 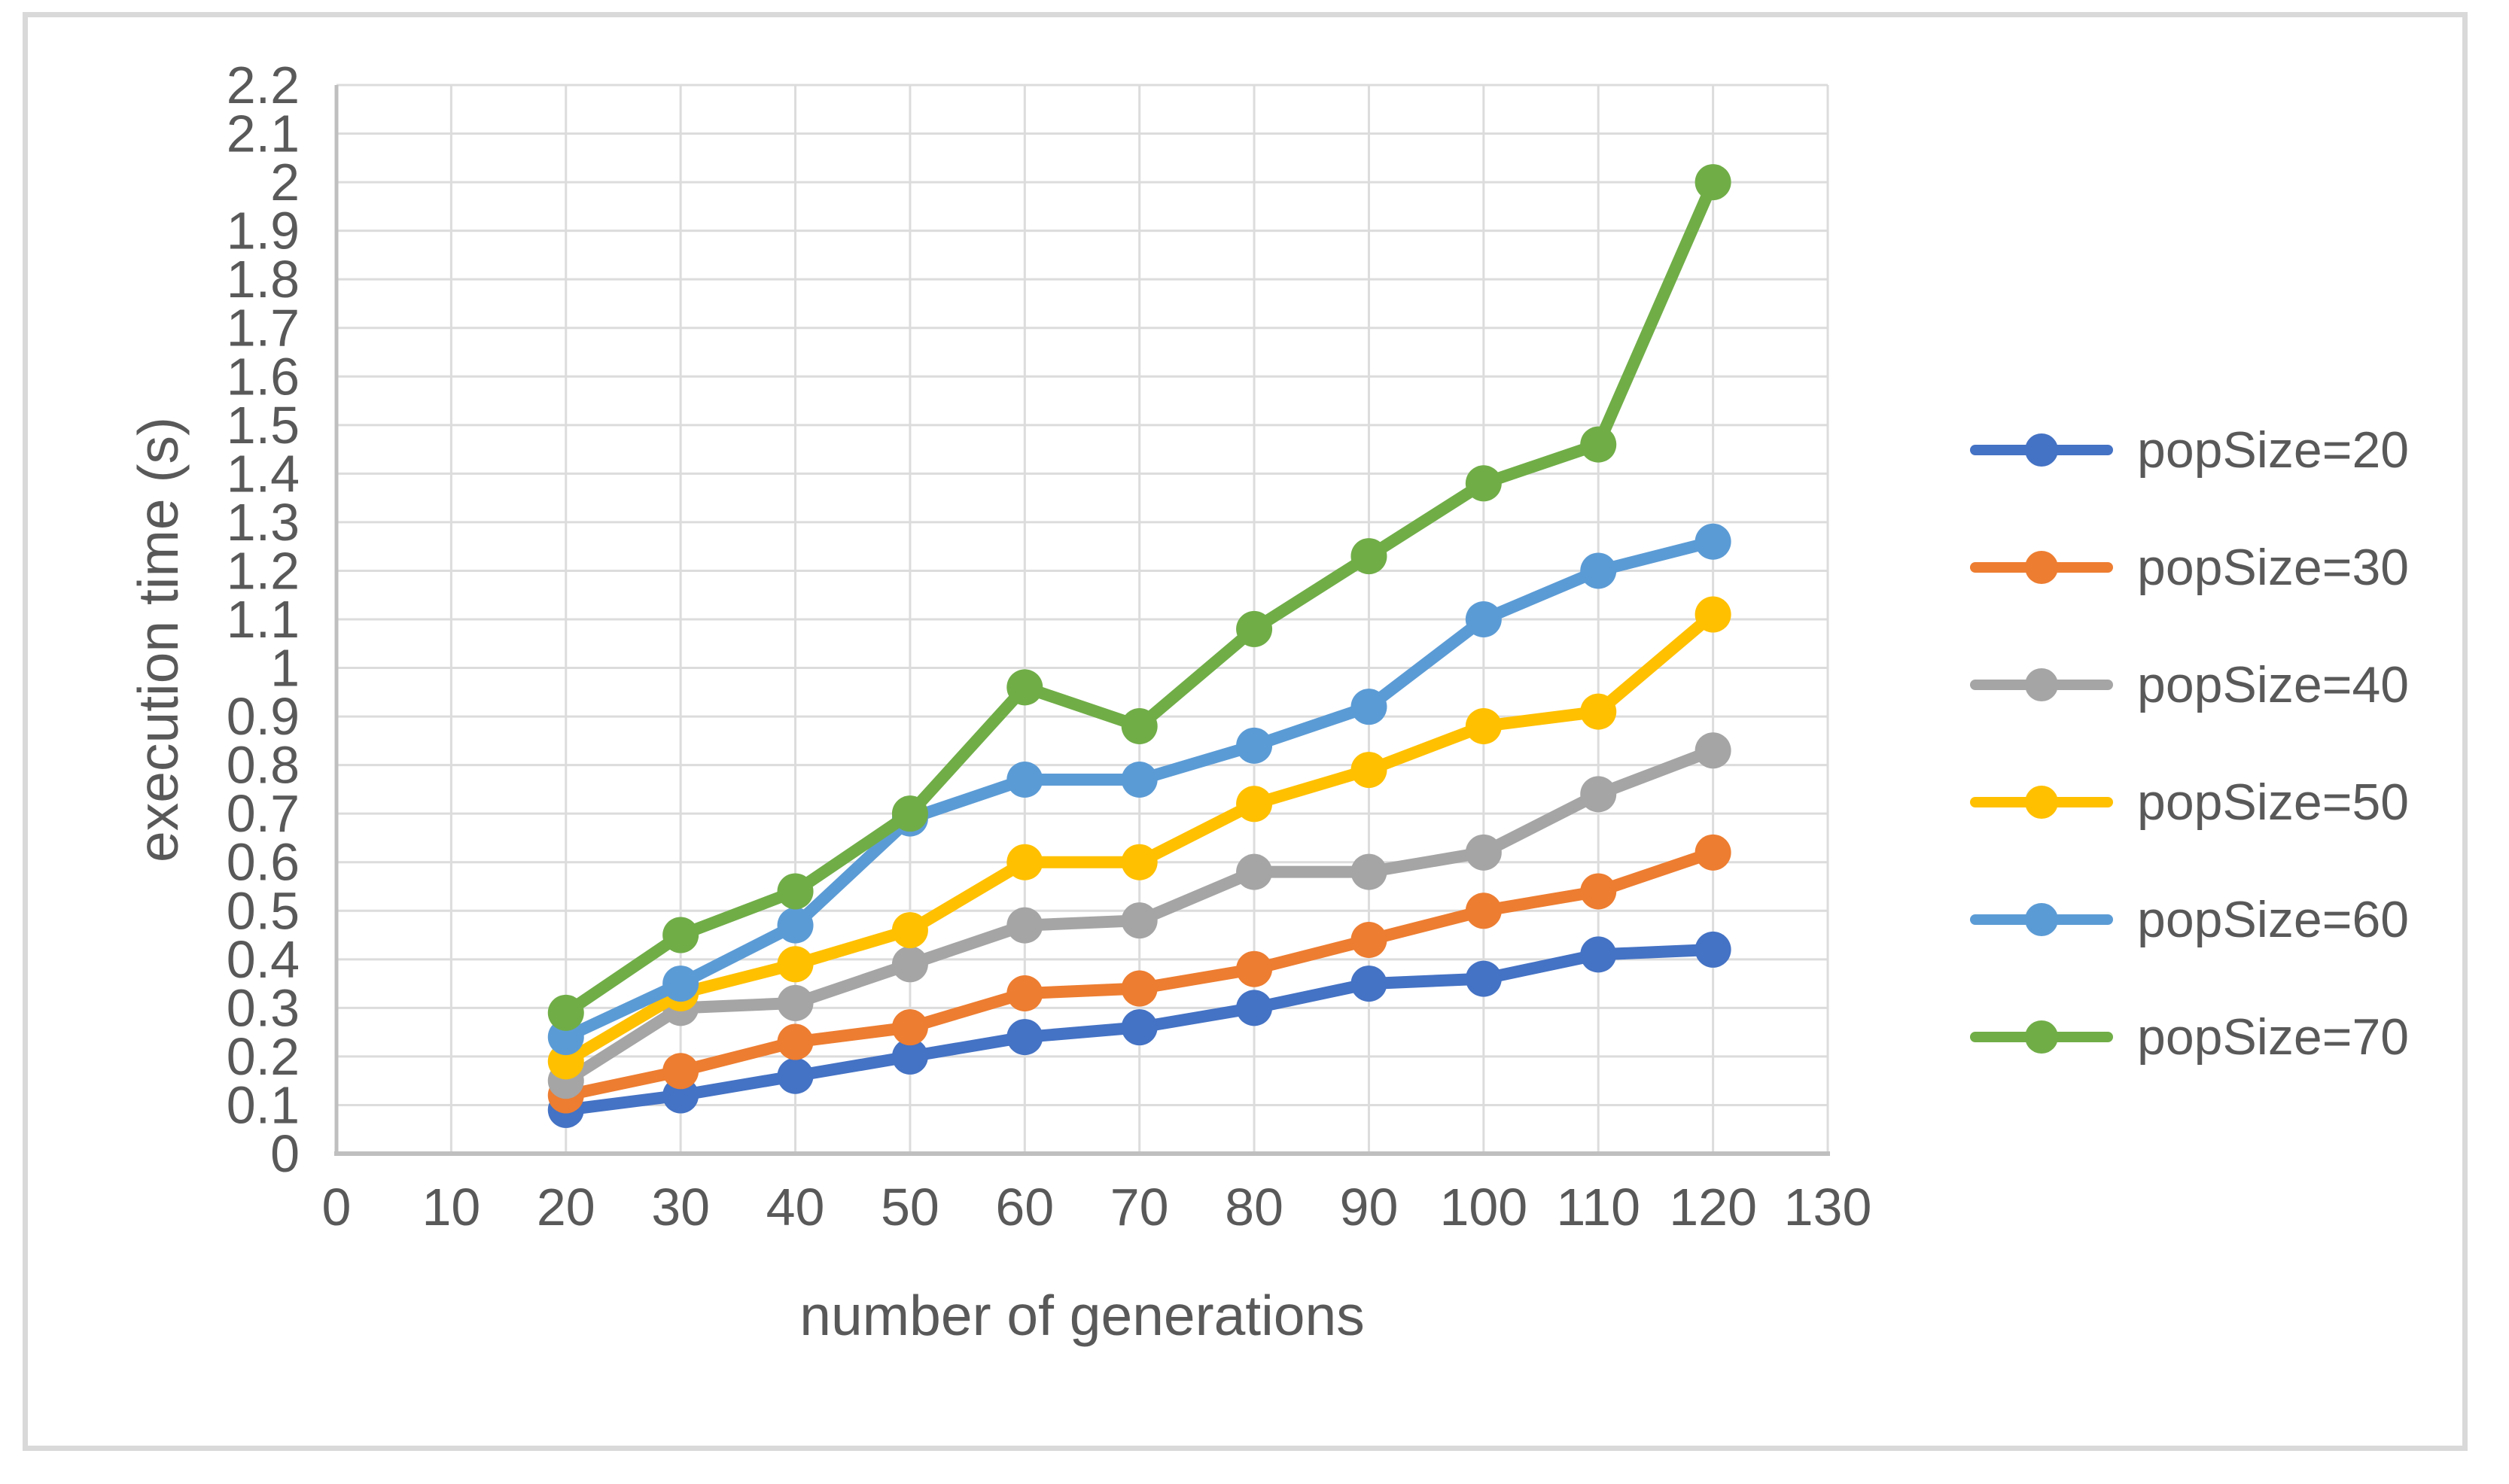 I want to click on legend-item-popSize=70: popSize=70, so click(x=2189, y=1037).